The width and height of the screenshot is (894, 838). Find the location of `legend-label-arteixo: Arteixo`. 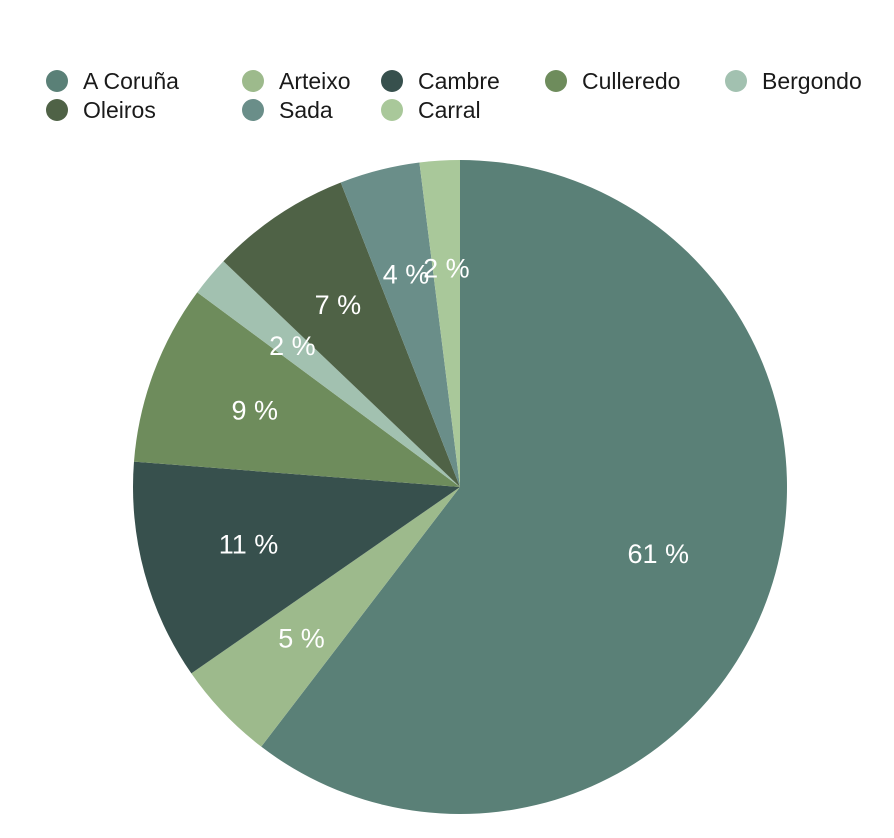

legend-label-arteixo: Arteixo is located at coordinates (315, 81).